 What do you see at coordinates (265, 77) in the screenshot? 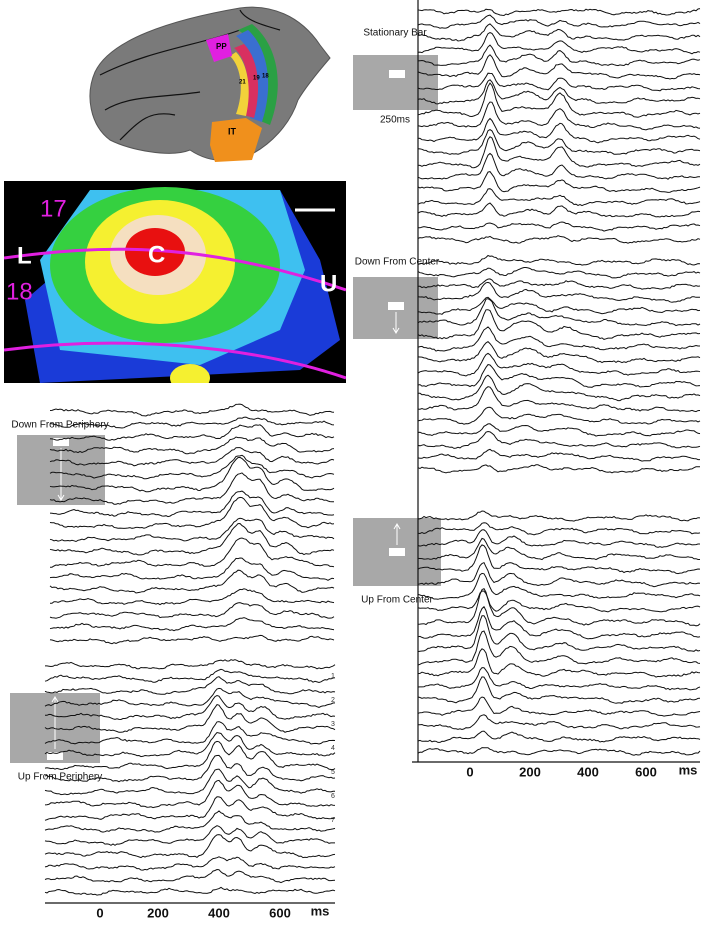
I see `area-label: 18` at bounding box center [265, 77].